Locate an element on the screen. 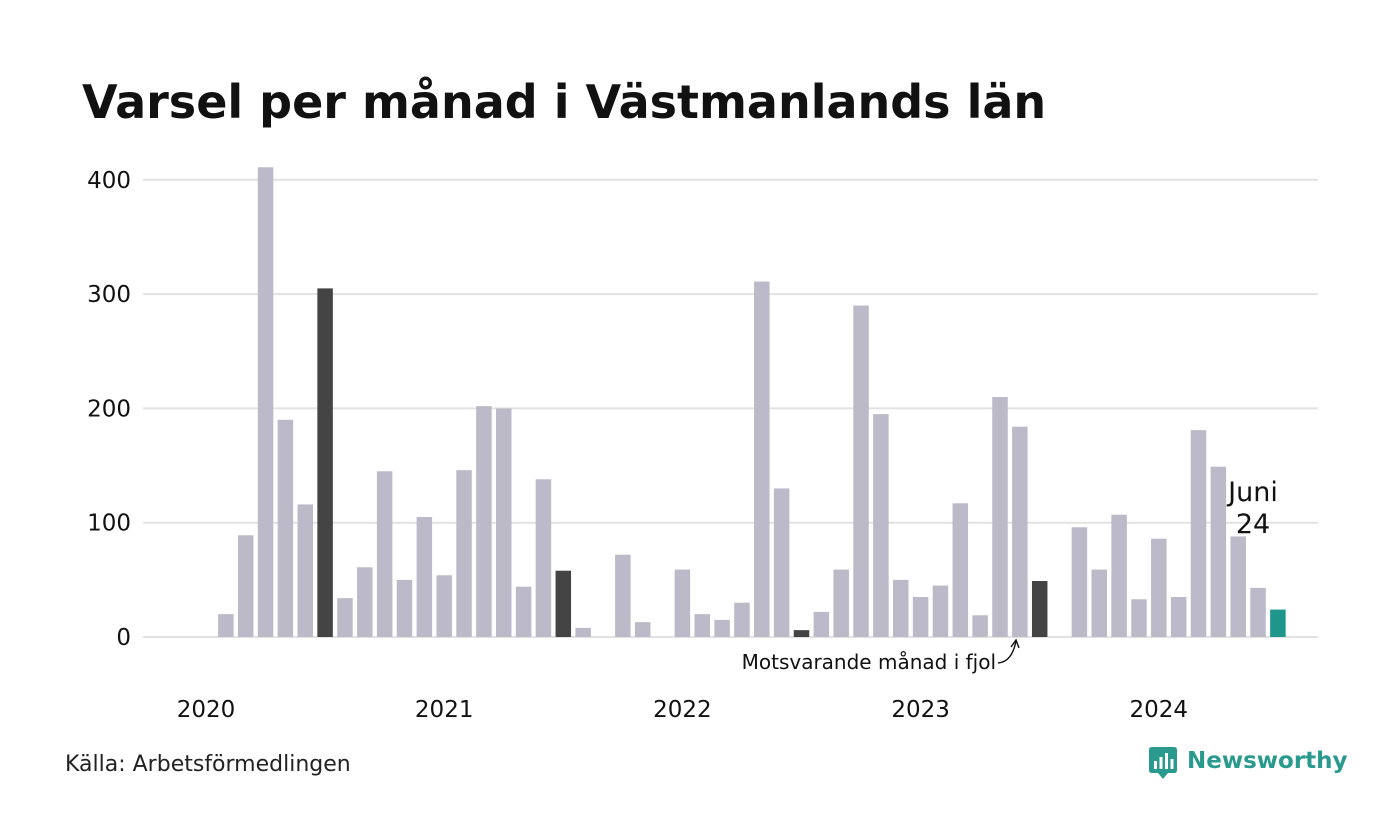  bar-current is located at coordinates (1278, 623).